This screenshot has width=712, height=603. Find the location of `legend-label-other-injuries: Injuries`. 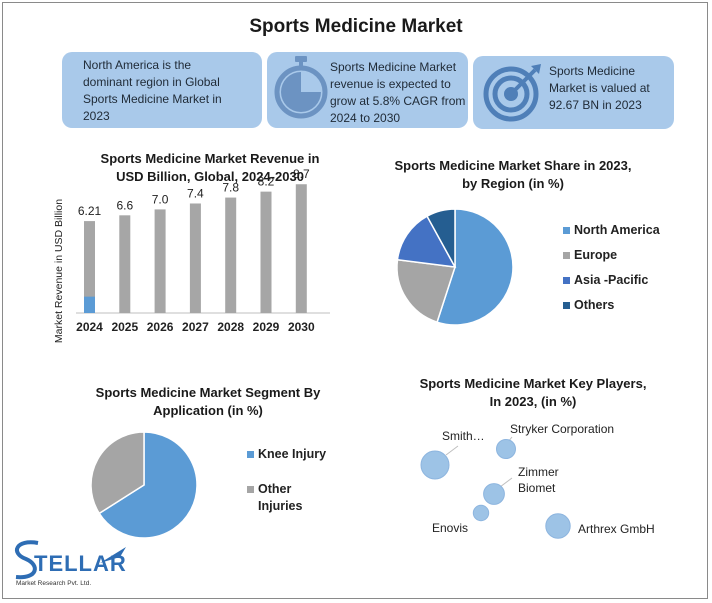

legend-label-other-injuries: Injuries is located at coordinates (280, 506).